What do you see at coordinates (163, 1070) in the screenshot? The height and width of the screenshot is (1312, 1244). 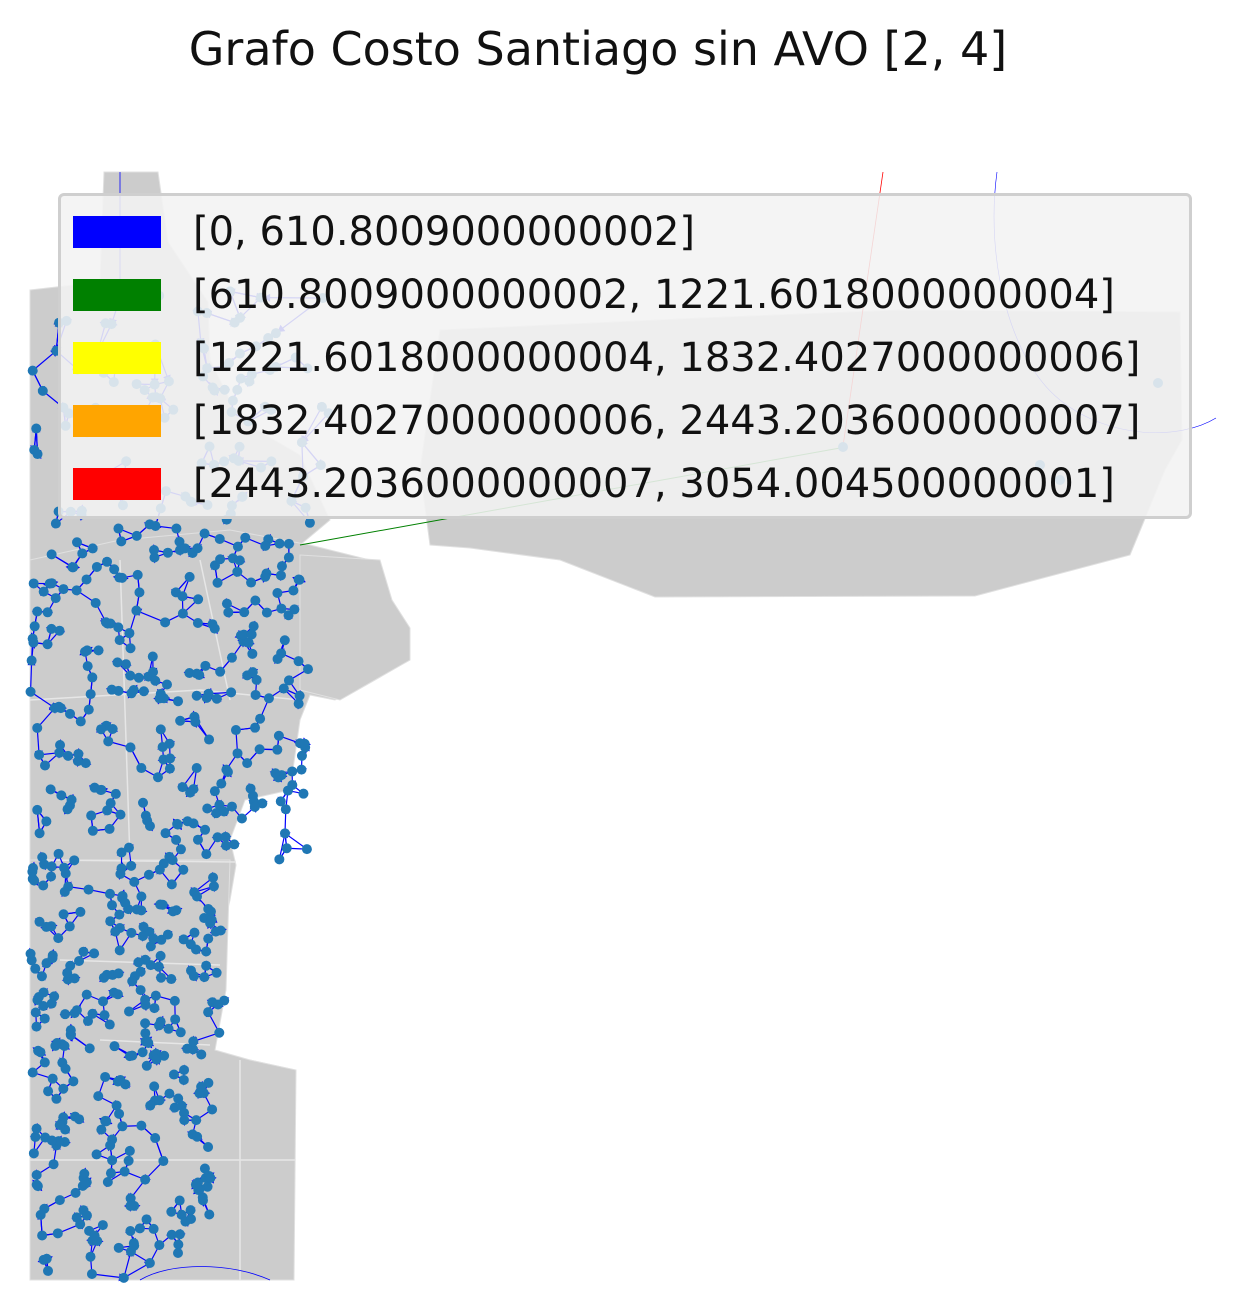 I see `region-polygon-south` at bounding box center [163, 1070].